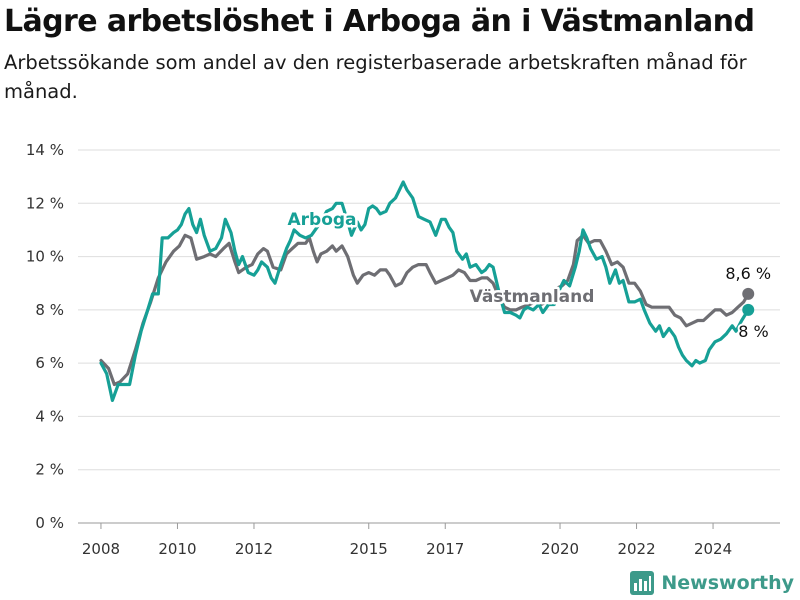 The height and width of the screenshot is (600, 800). I want to click on x-axis-ticks: 2008 2010 2012 2015 2017 2020 2022 2024, so click(407, 540).